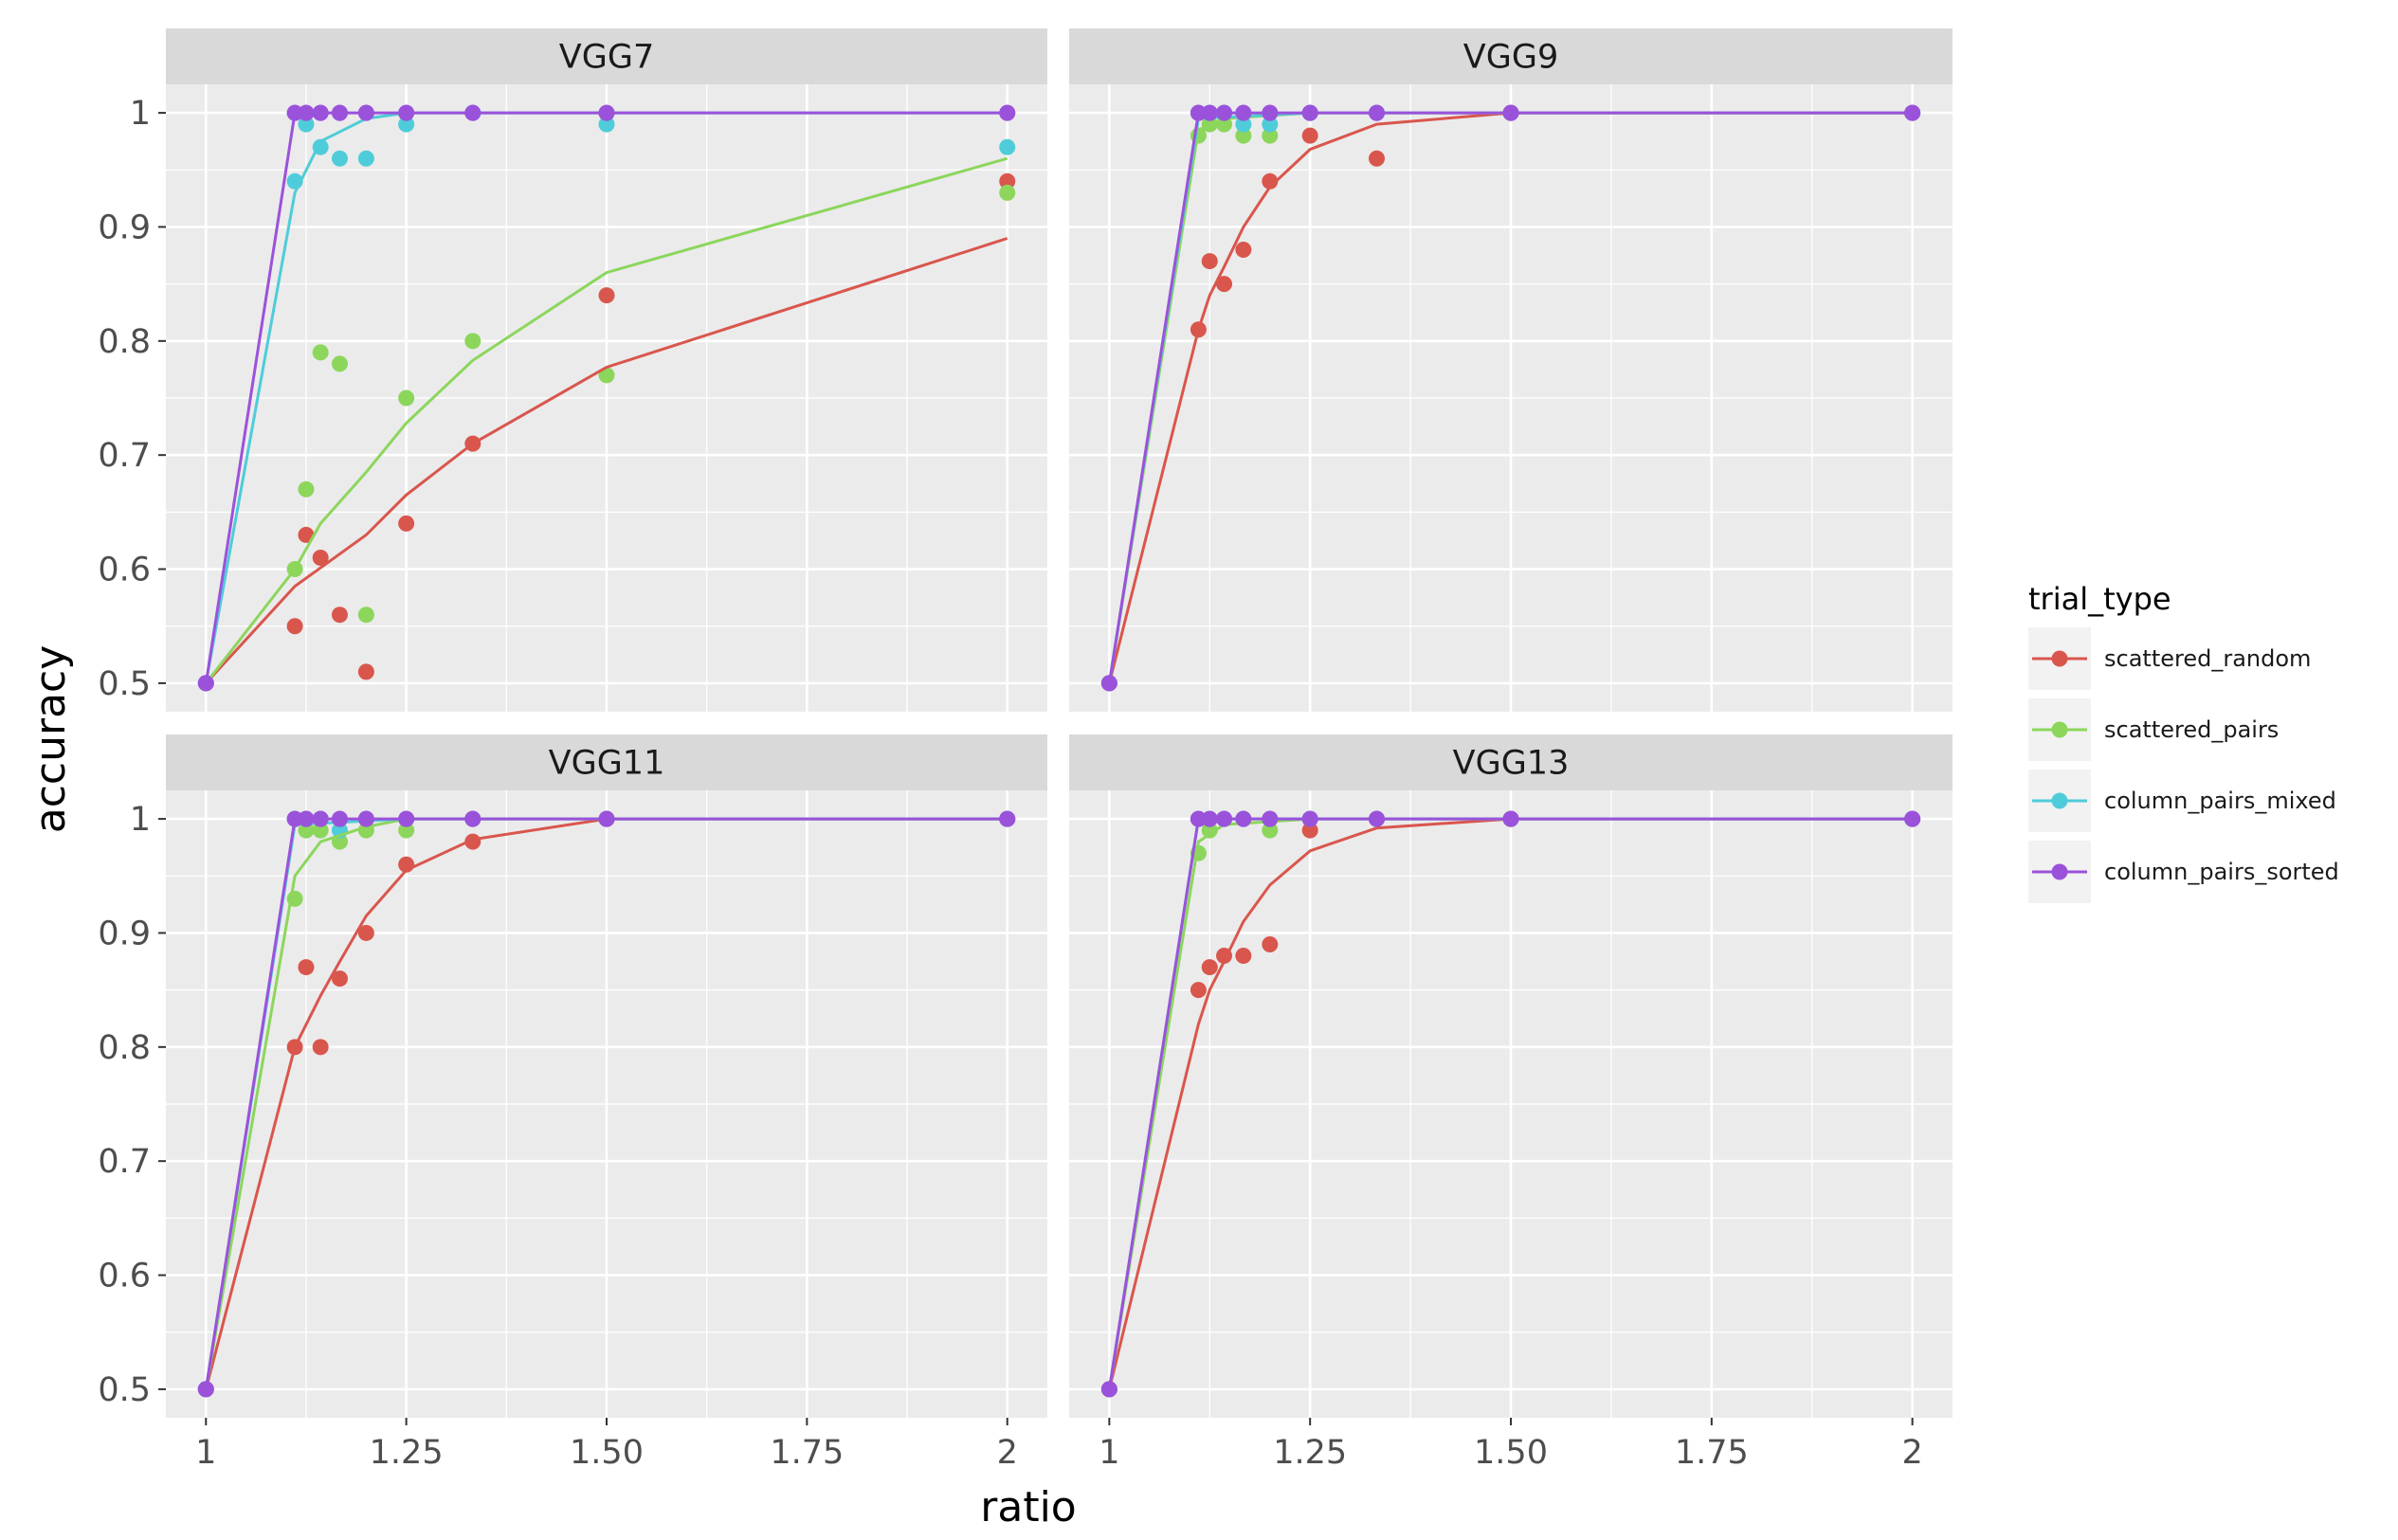  What do you see at coordinates (2182, 801) in the screenshot?
I see `legend-item-column-pairs-mixed: column_pairs_mixed` at bounding box center [2182, 801].